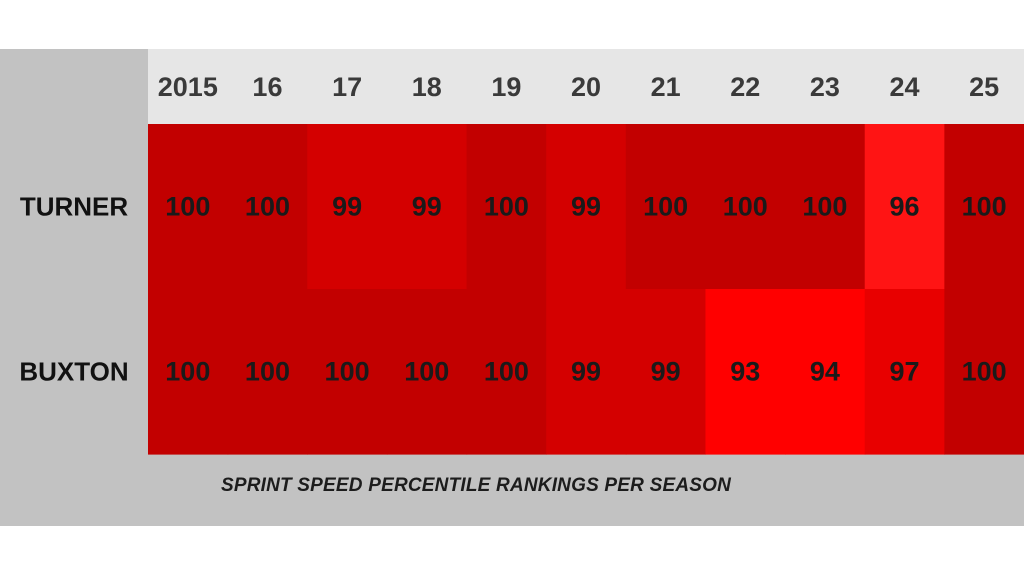 Image resolution: width=1024 pixels, height=576 pixels. I want to click on cell-value-turner-21: 100, so click(665, 207).